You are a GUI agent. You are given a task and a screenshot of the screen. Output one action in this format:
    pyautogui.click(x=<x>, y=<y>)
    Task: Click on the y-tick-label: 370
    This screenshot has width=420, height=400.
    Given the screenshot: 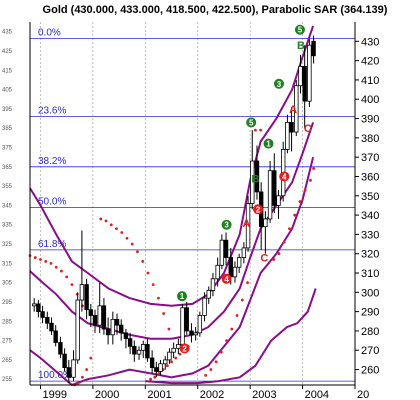 What is the action you would take?
    pyautogui.click(x=370, y=158)
    